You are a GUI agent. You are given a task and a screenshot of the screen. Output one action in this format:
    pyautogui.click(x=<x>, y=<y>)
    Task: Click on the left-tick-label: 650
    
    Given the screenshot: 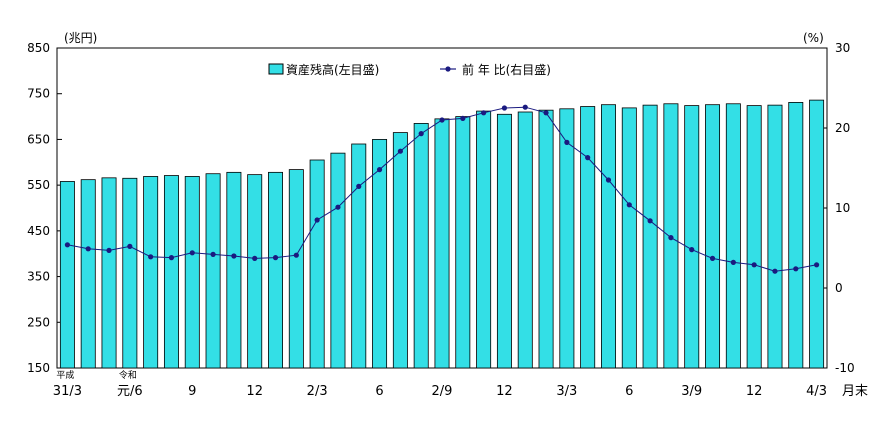 What is the action you would take?
    pyautogui.click(x=38, y=139)
    